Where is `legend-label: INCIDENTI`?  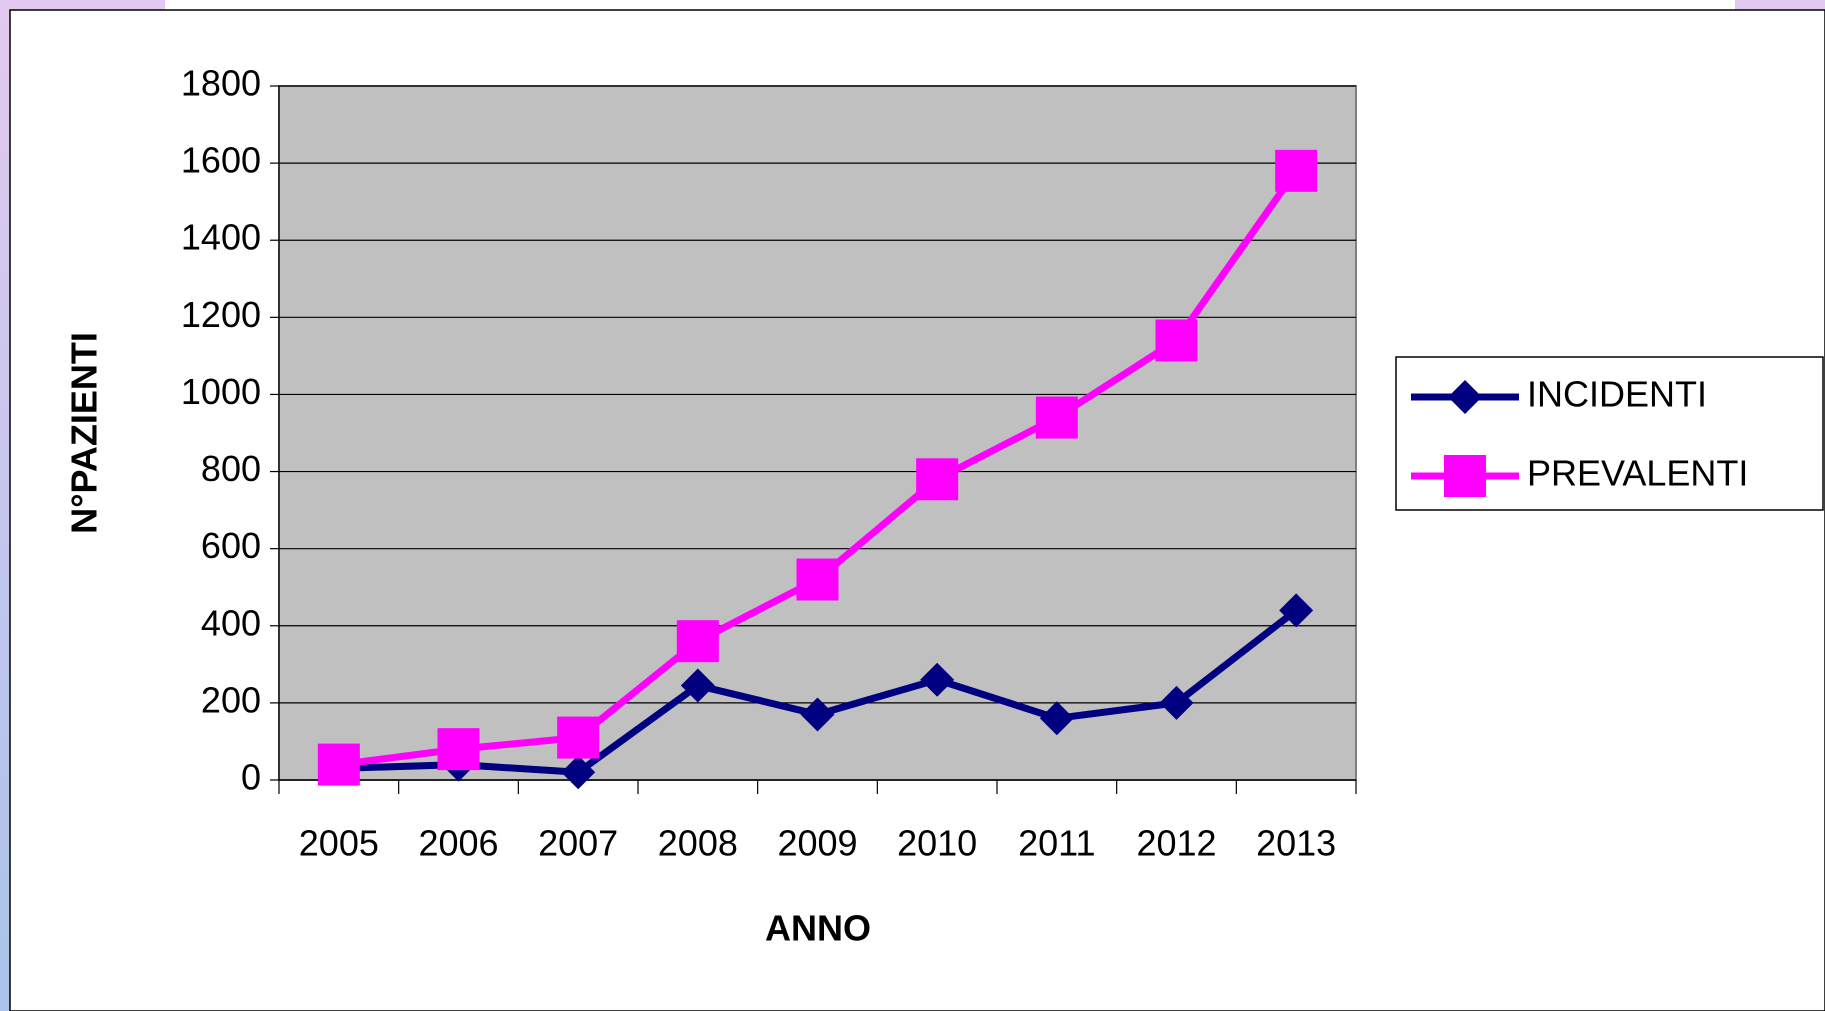 legend-label: INCIDENTI is located at coordinates (1617, 394).